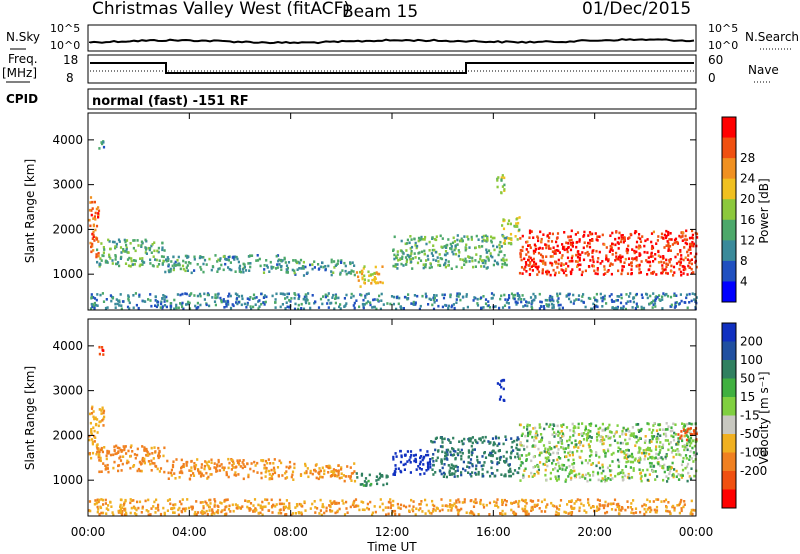 The height and width of the screenshot is (554, 800). I want to click on noise-panel-frame, so click(392, 38).